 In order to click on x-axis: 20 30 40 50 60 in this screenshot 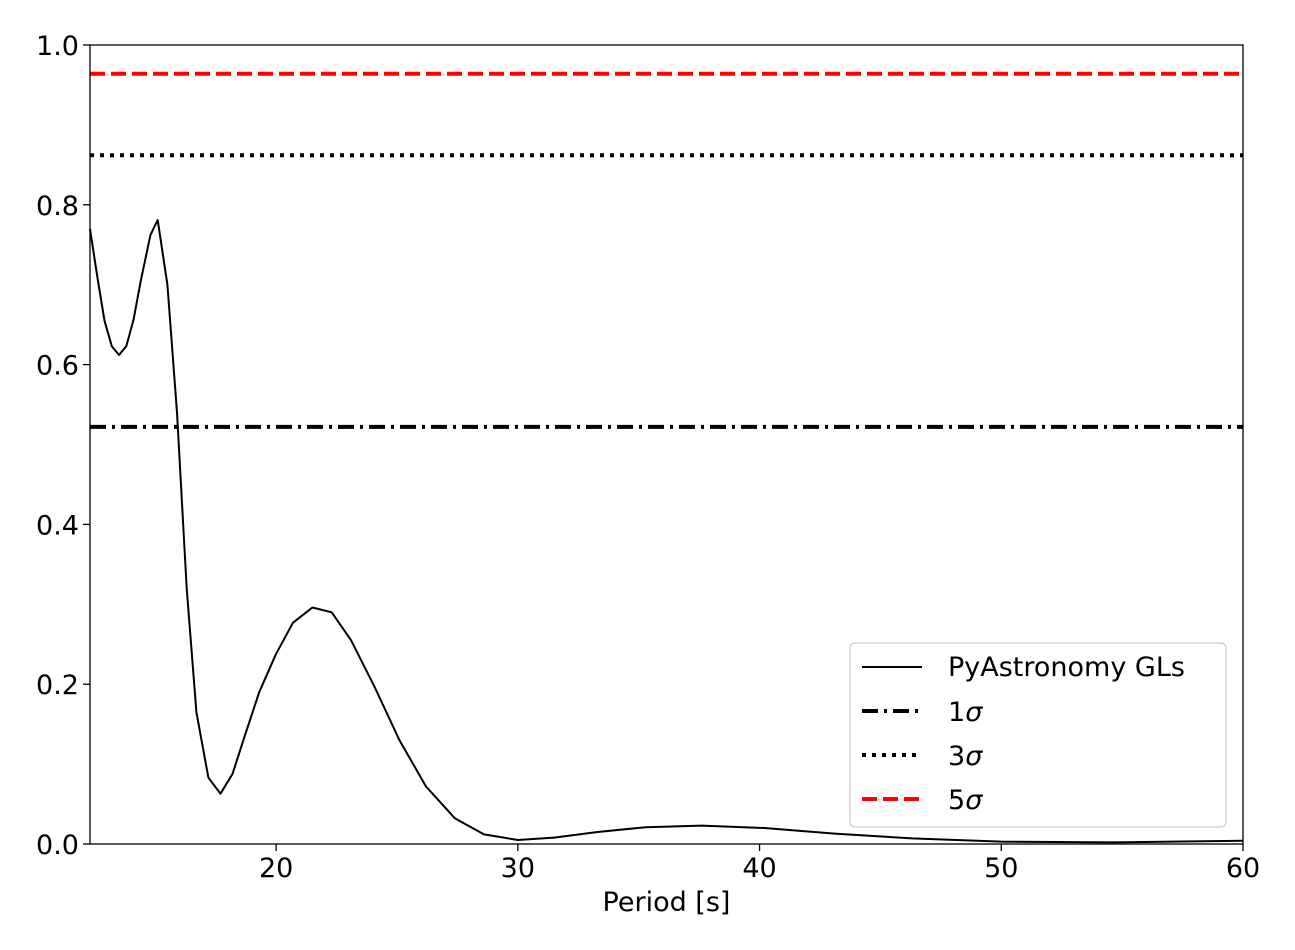, I will do `click(759, 864)`.